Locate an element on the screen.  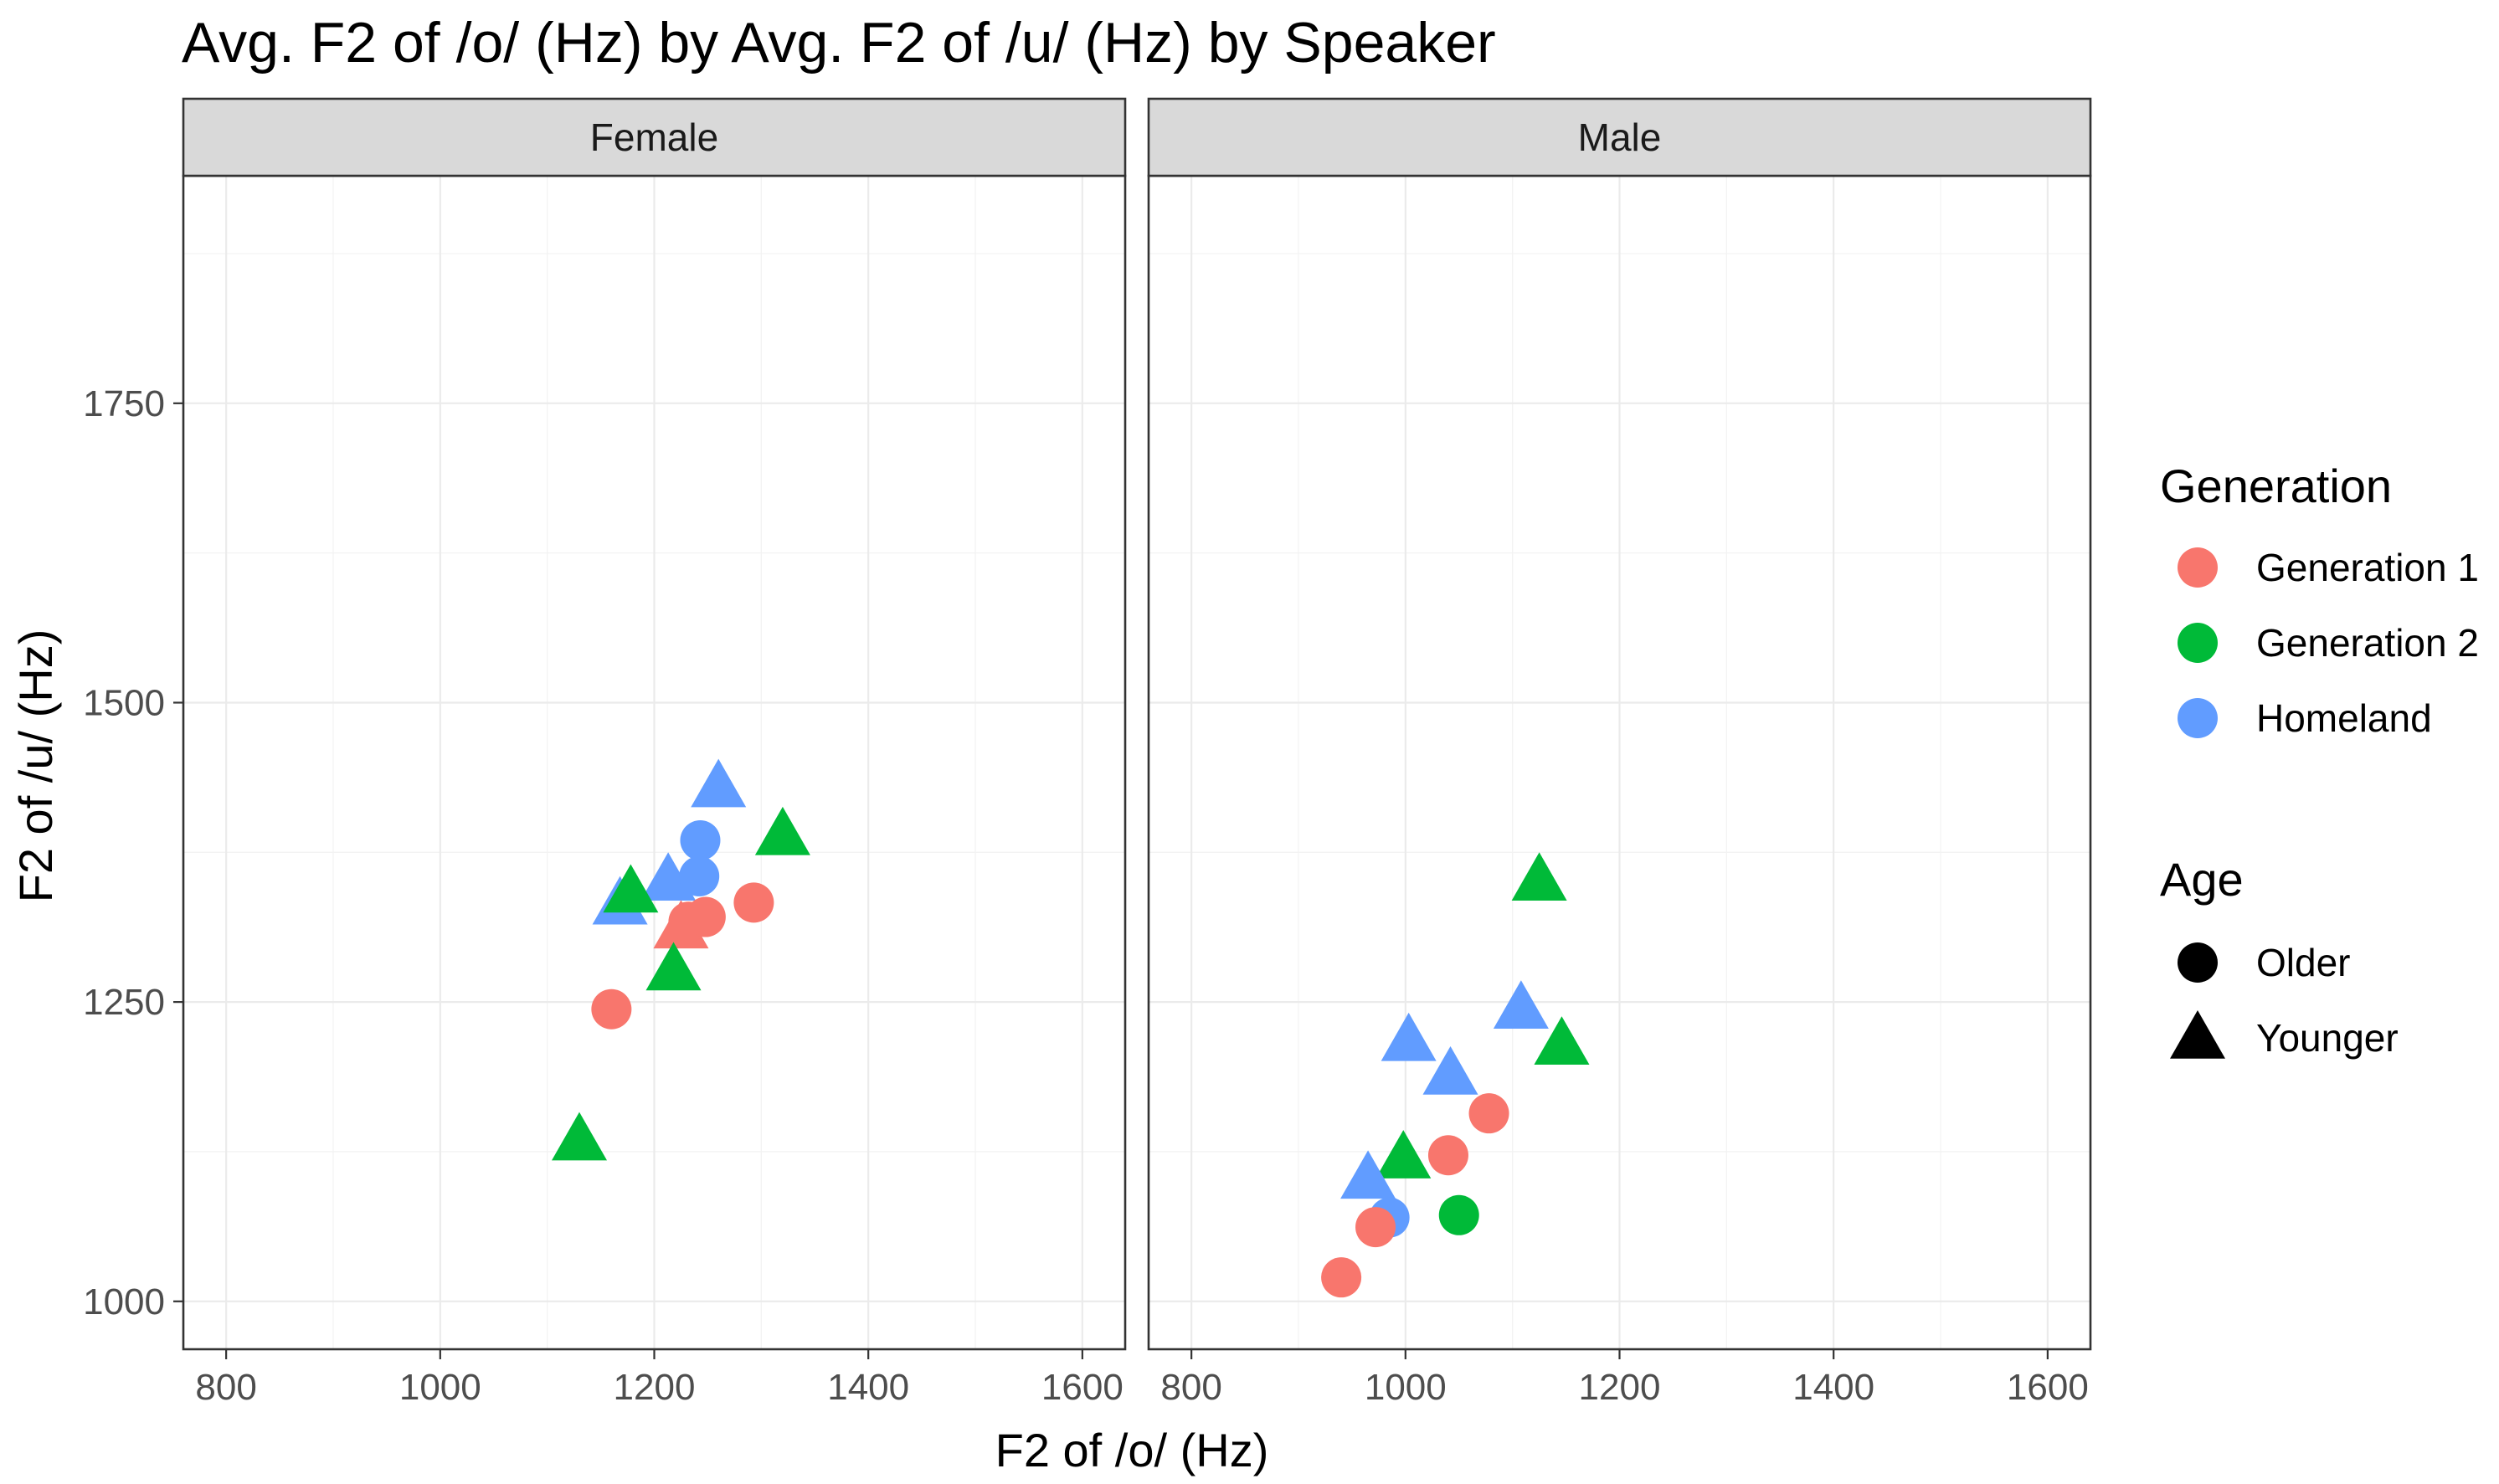
legend-item-homeland: Homeland is located at coordinates (2305, 718).